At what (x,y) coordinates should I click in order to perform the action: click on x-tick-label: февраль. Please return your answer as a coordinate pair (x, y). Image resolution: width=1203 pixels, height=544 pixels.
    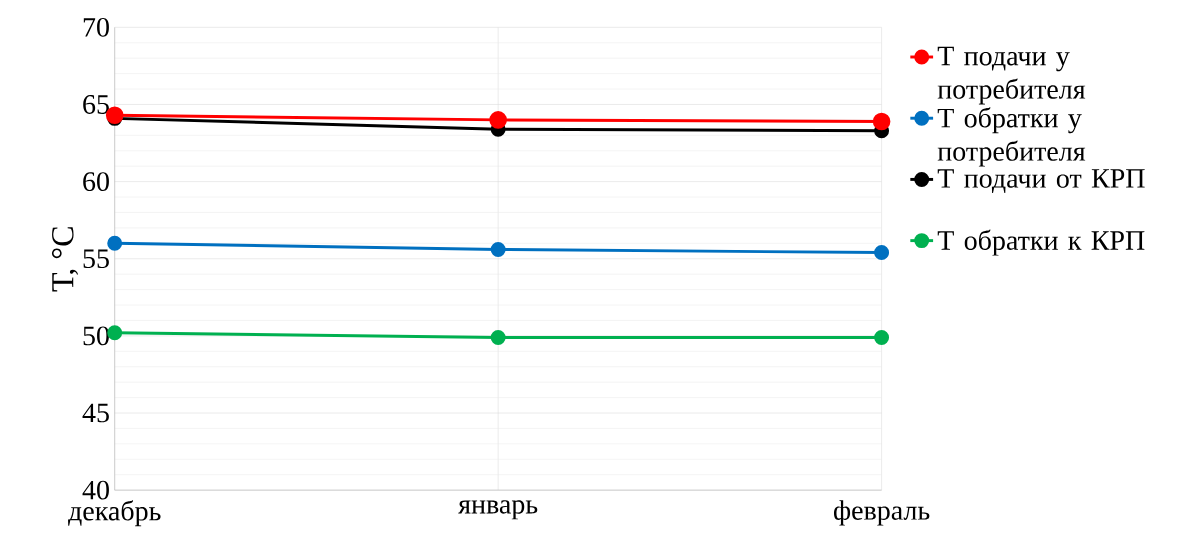
    Looking at the image, I should click on (881, 513).